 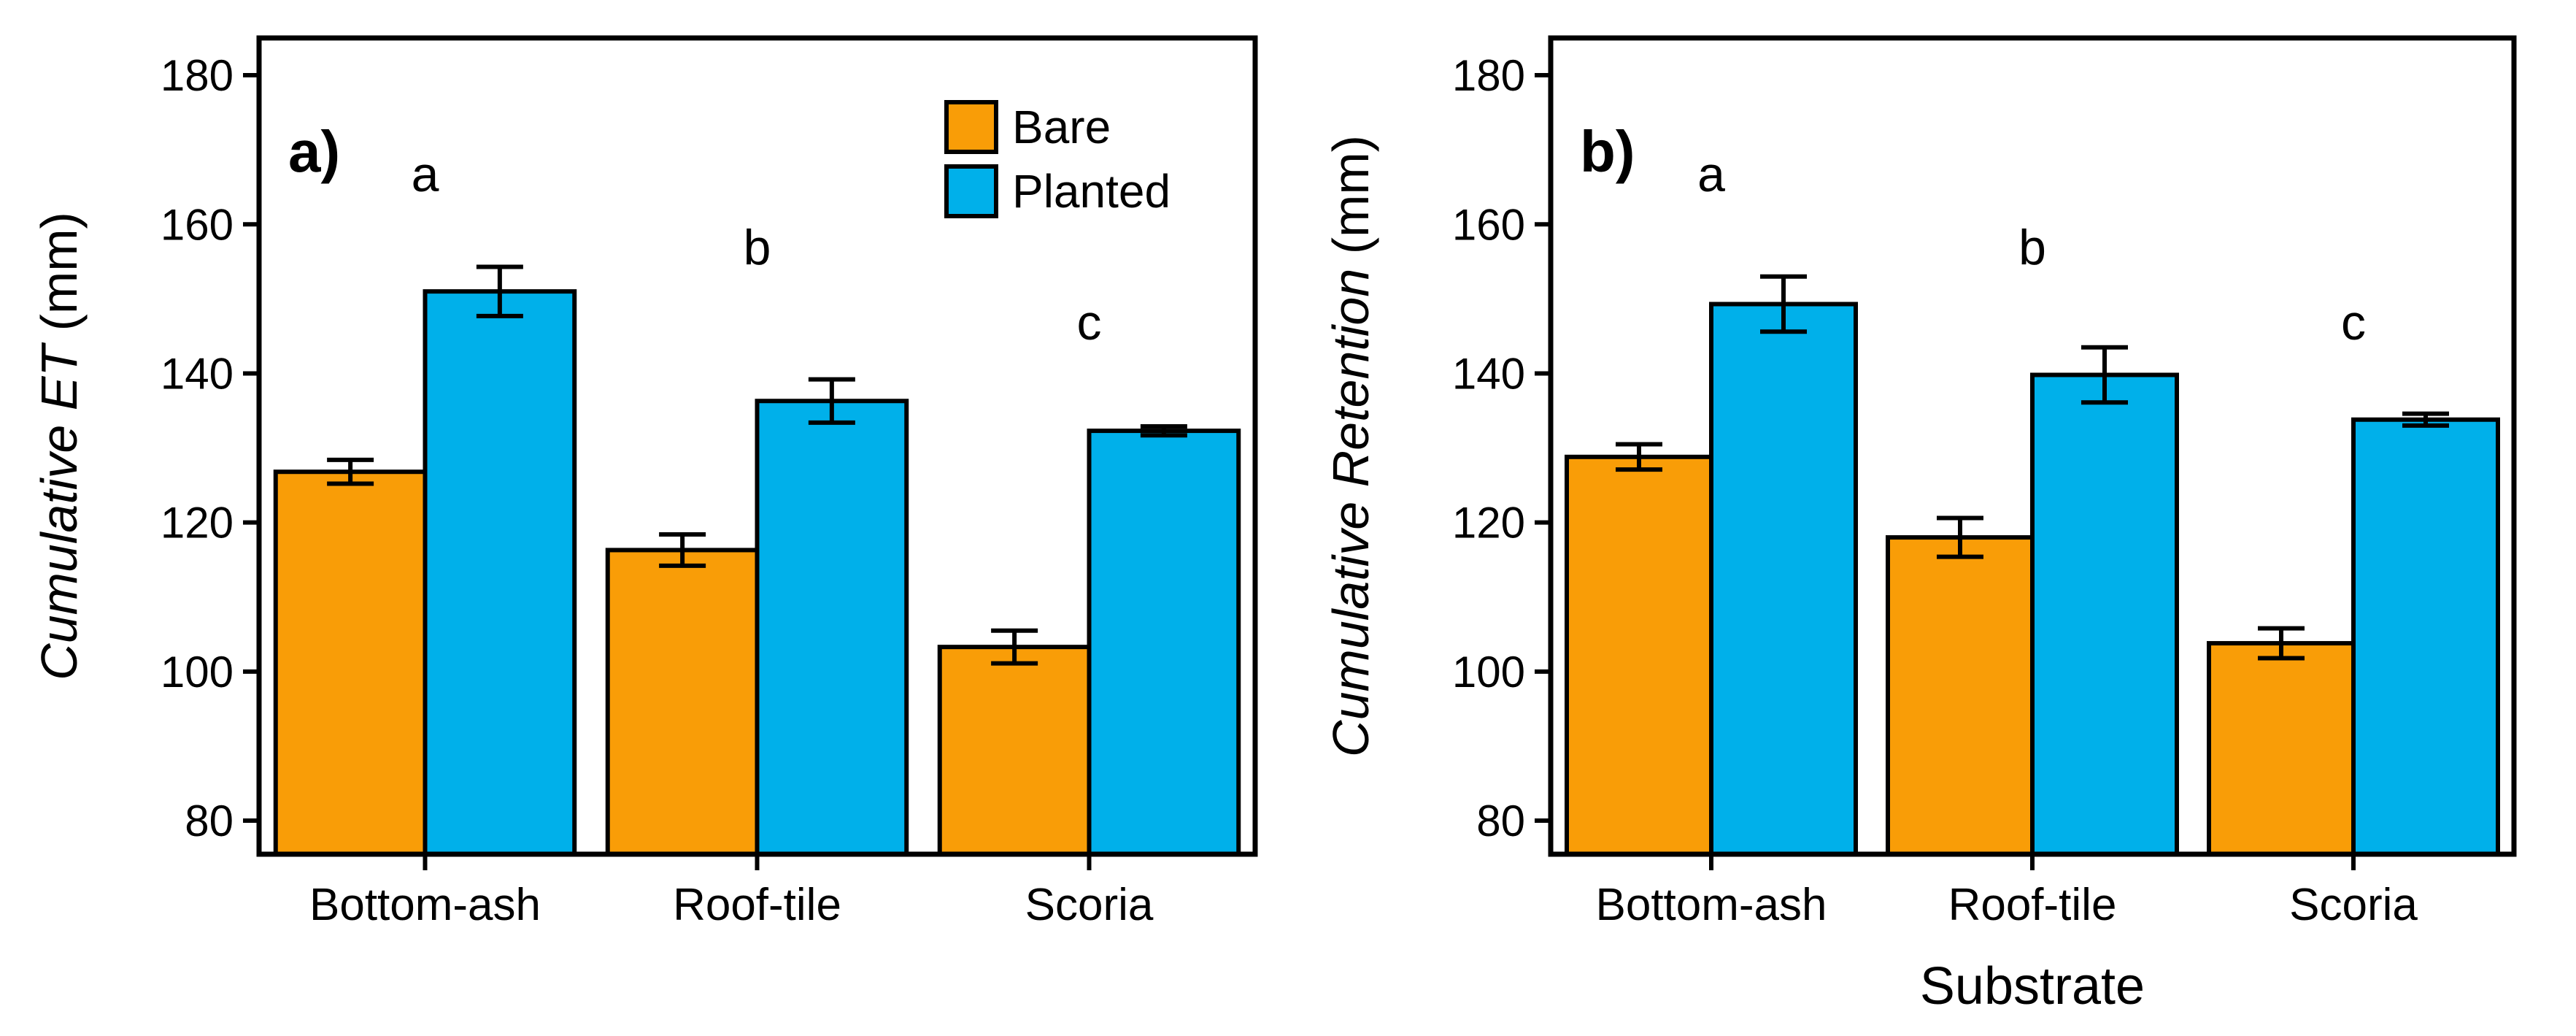 I want to click on panel-label: a), so click(x=314, y=151).